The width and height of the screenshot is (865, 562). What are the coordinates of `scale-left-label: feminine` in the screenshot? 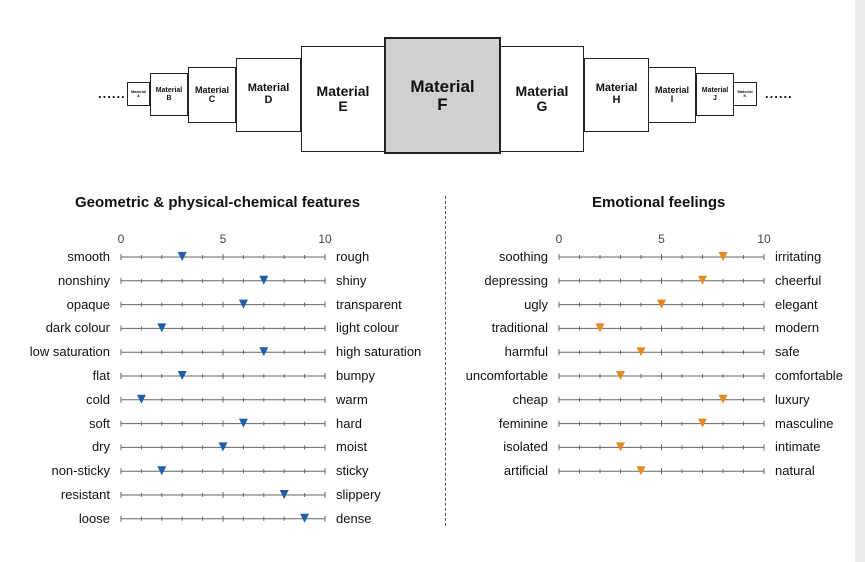 It's located at (523, 423).